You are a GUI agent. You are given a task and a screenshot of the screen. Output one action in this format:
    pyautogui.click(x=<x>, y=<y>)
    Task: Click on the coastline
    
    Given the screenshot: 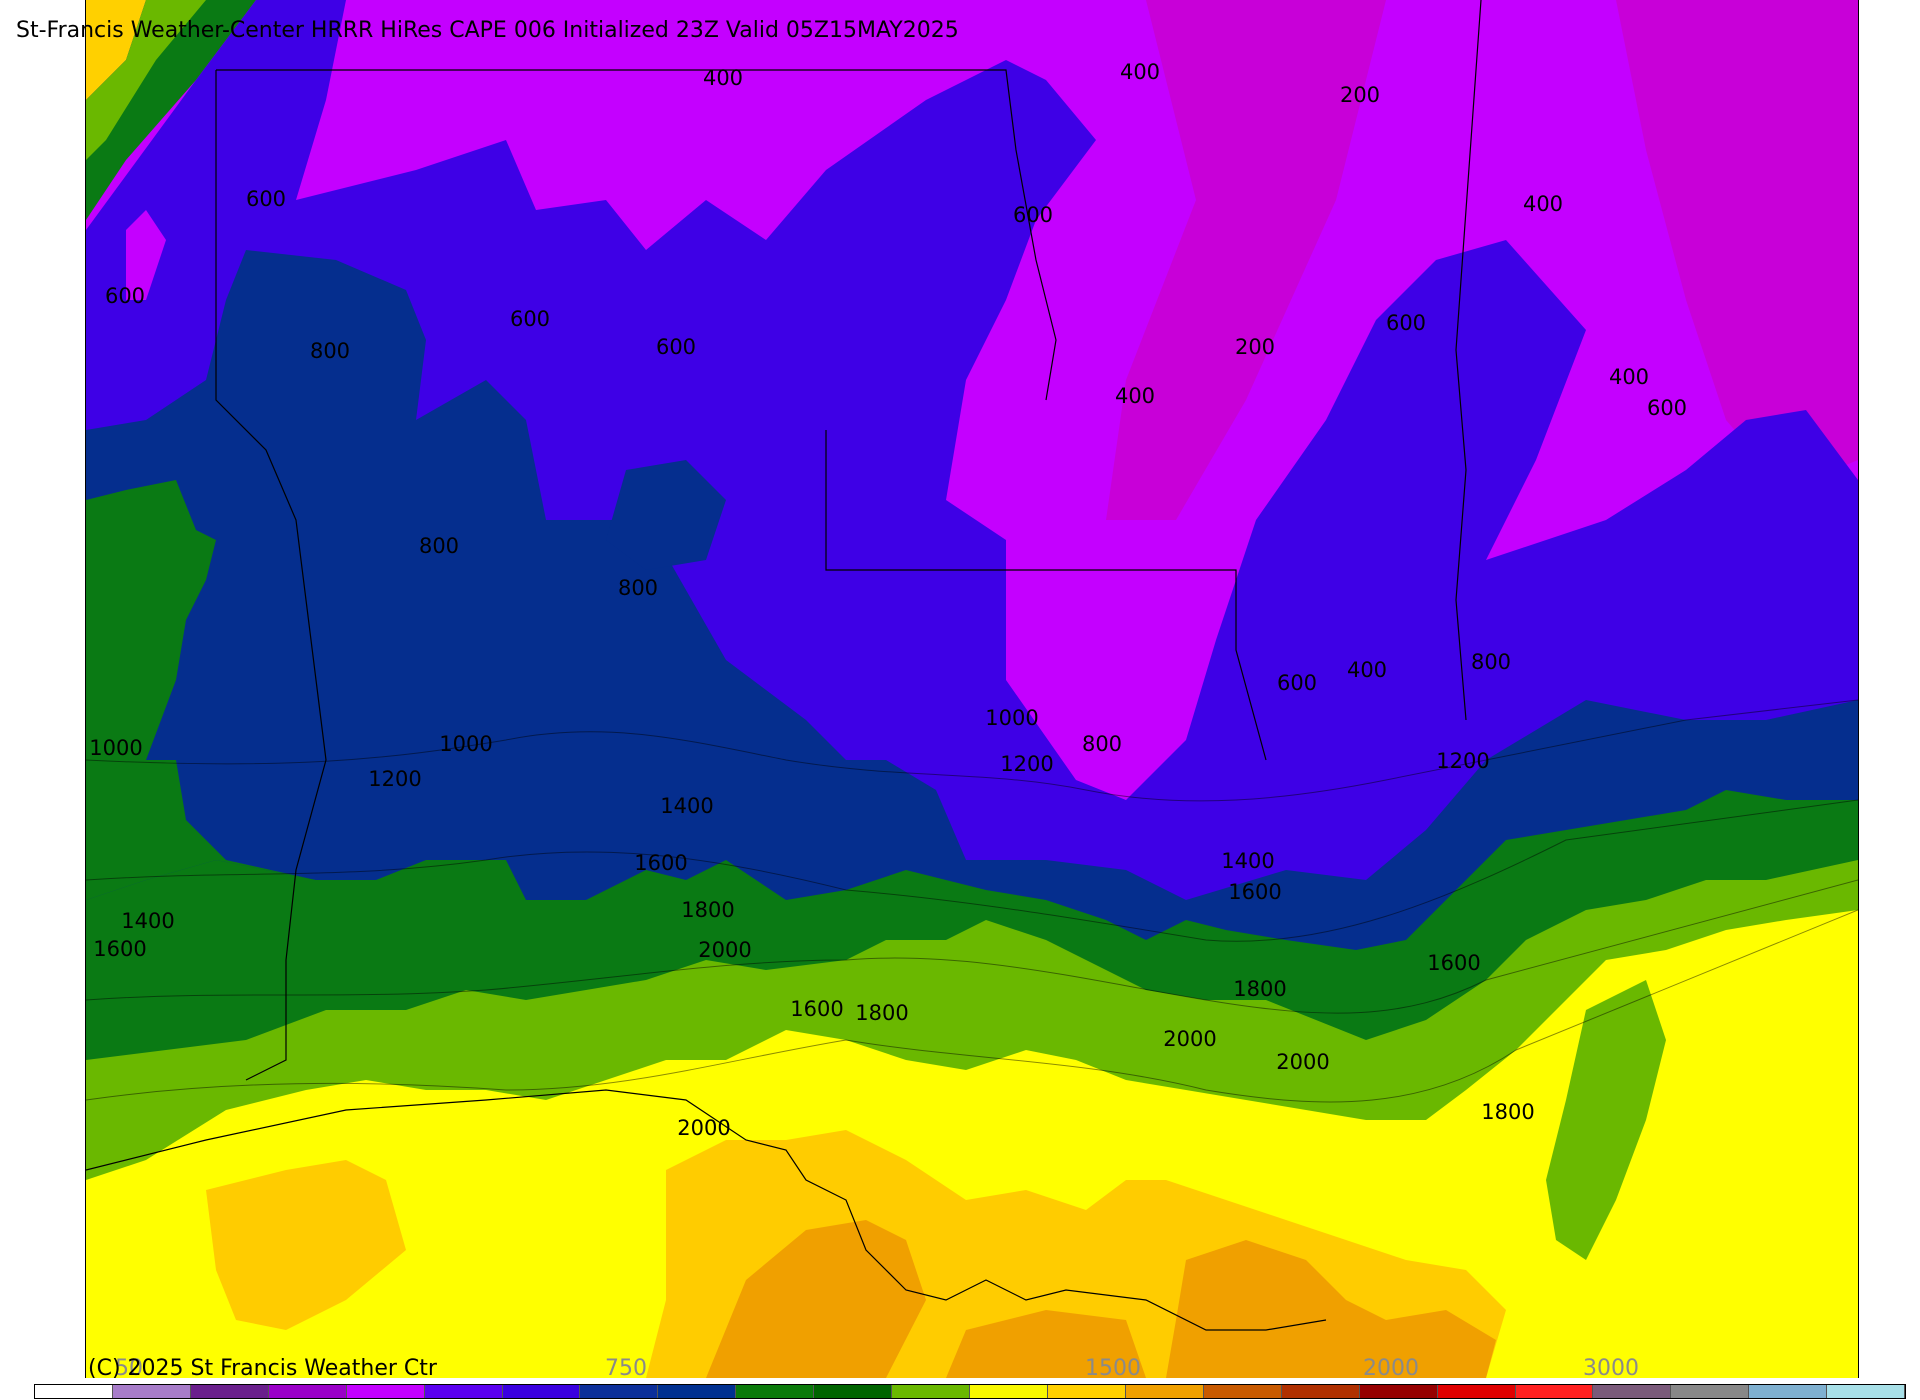 What is the action you would take?
    pyautogui.click(x=706, y=1210)
    